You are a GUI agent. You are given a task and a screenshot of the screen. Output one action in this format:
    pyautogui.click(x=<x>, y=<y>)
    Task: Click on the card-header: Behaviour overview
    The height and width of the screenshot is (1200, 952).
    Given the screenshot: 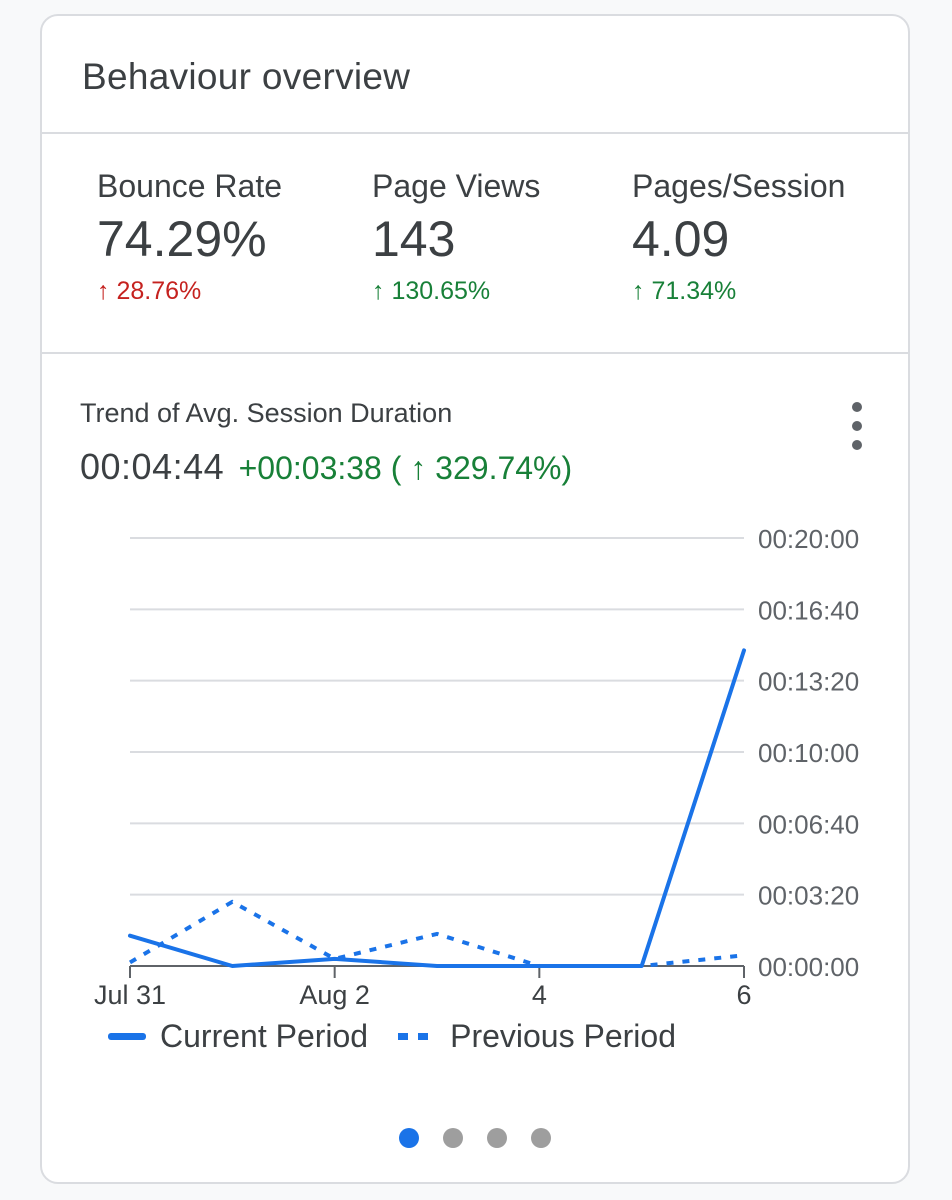 What is the action you would take?
    pyautogui.click(x=475, y=75)
    